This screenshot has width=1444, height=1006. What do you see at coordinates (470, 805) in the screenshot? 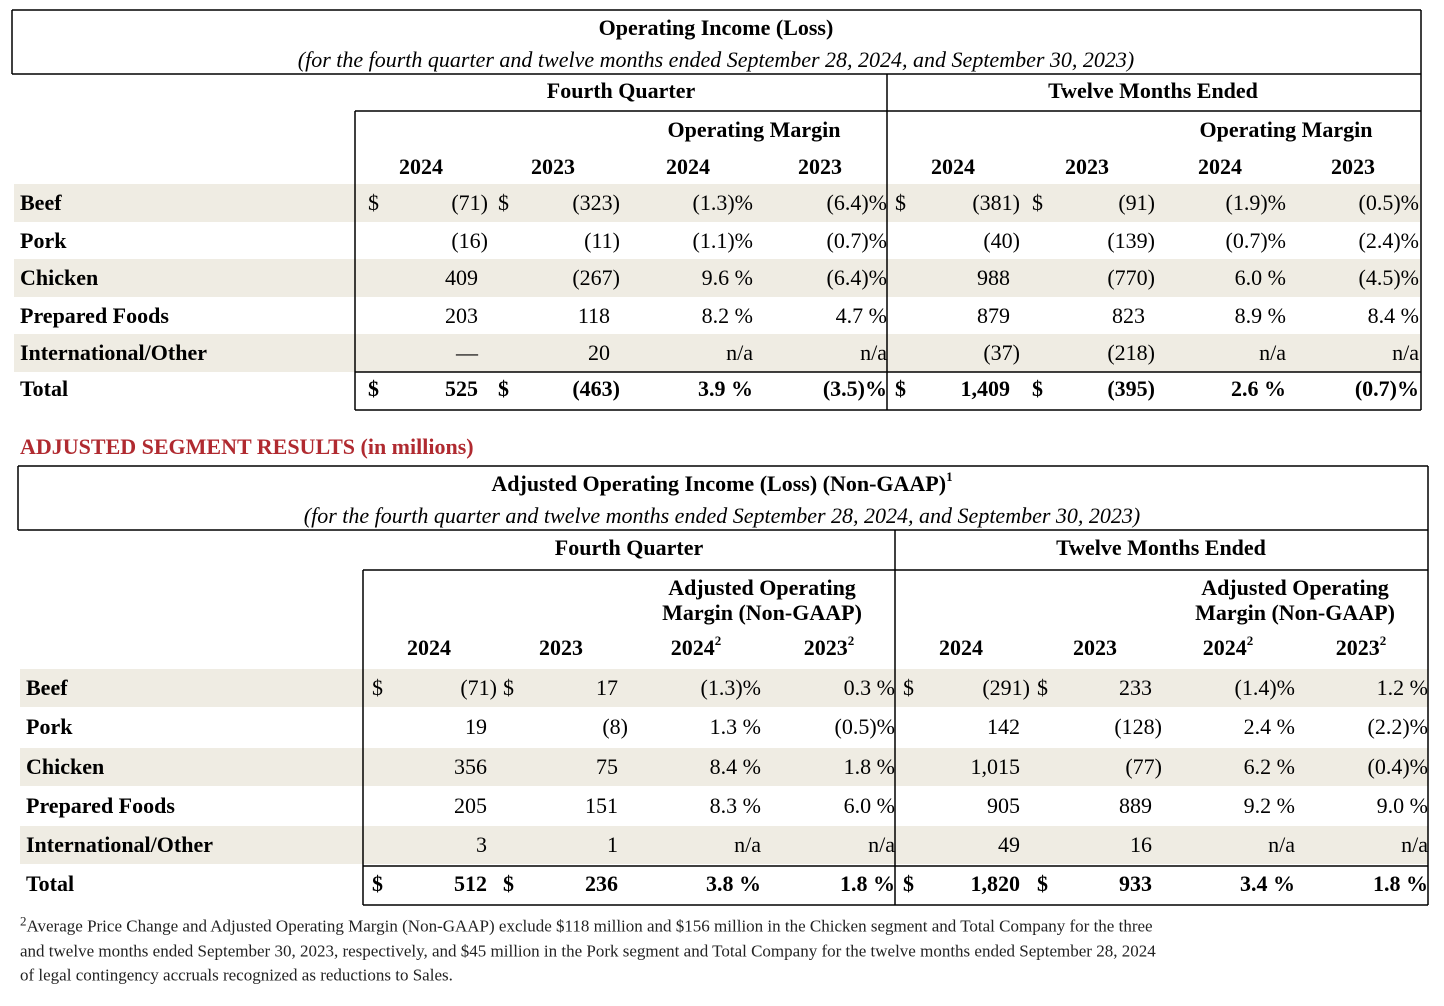
I see `text: 205` at bounding box center [470, 805].